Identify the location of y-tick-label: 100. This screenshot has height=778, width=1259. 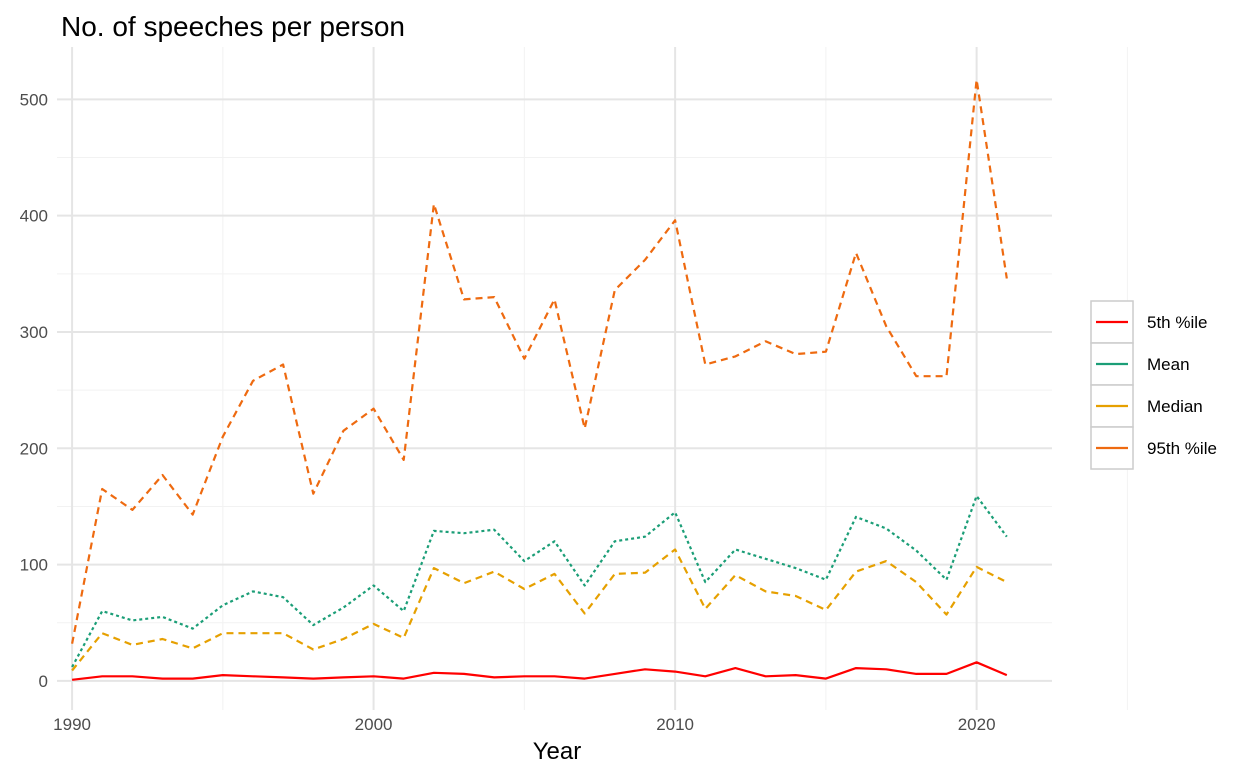
(34, 565).